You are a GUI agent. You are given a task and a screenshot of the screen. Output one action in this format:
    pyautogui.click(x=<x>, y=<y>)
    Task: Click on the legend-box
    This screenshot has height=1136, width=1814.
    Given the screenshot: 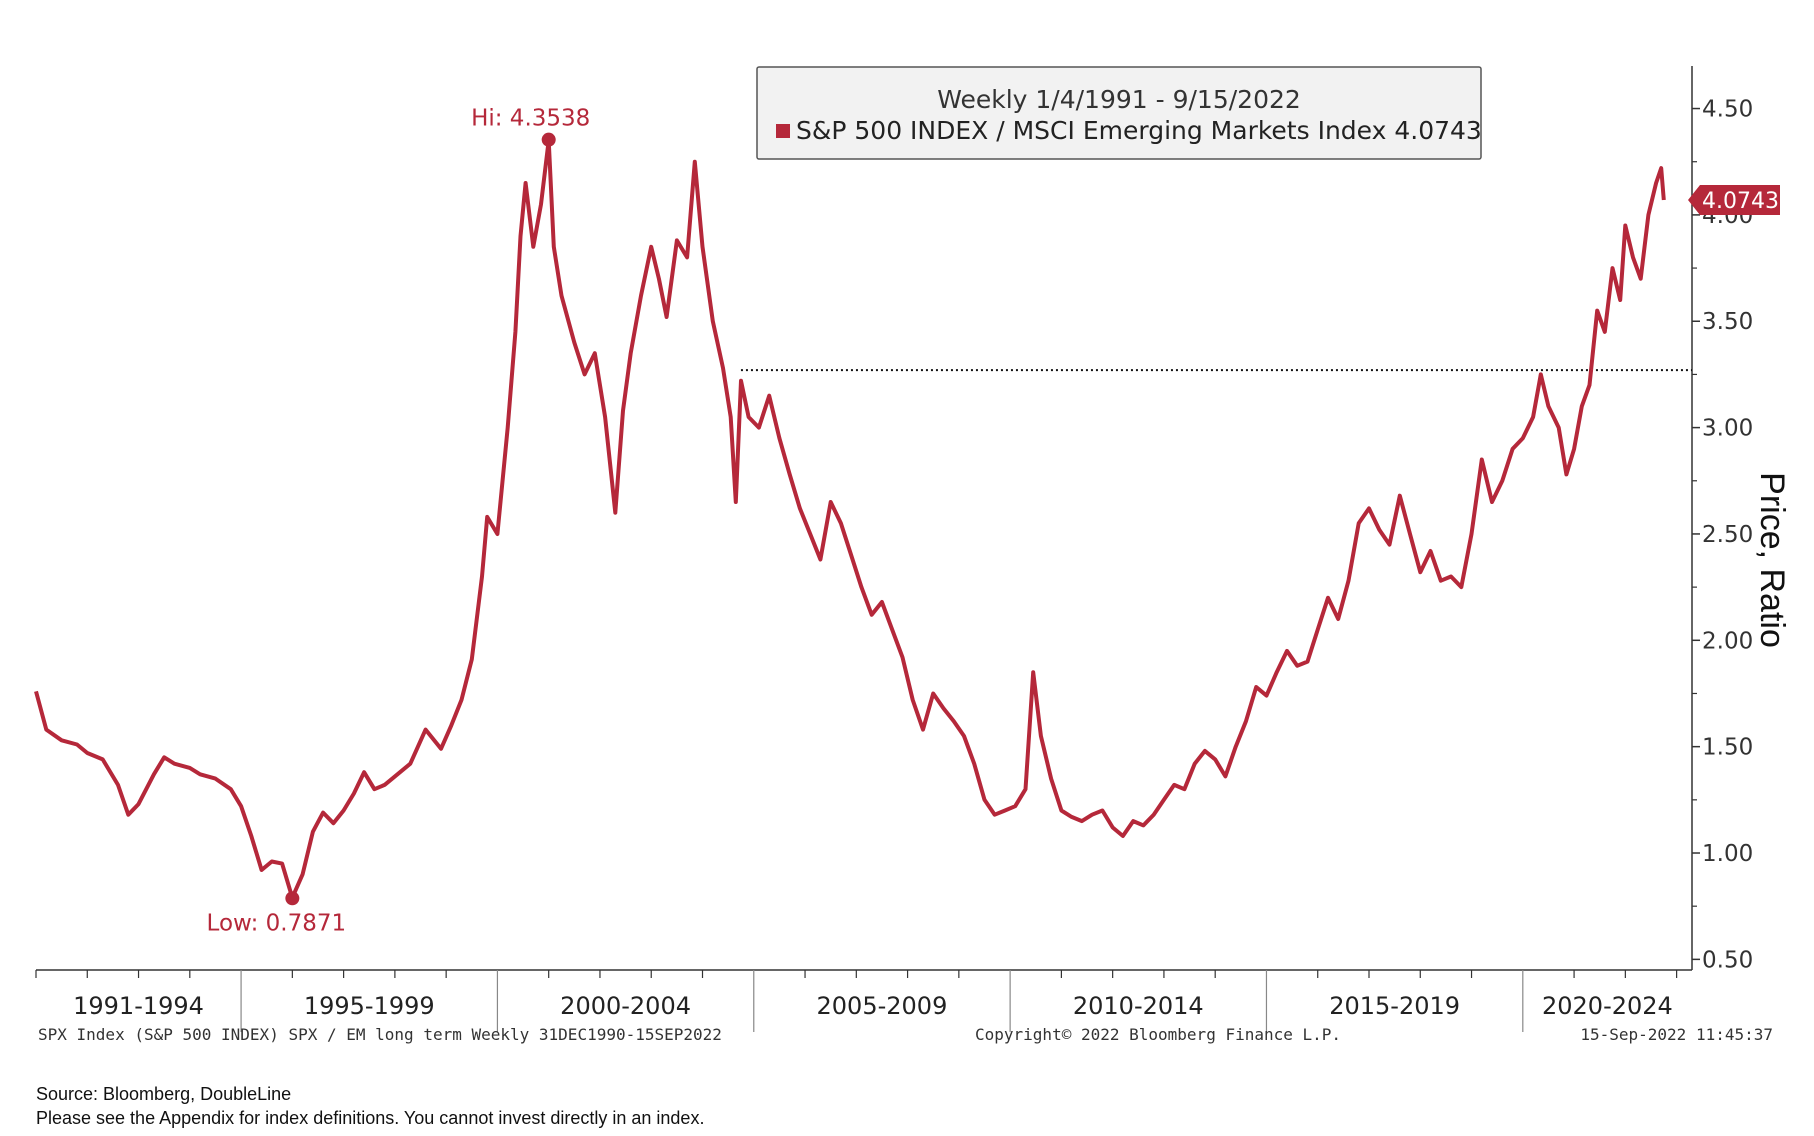 What is the action you would take?
    pyautogui.click(x=1119, y=113)
    